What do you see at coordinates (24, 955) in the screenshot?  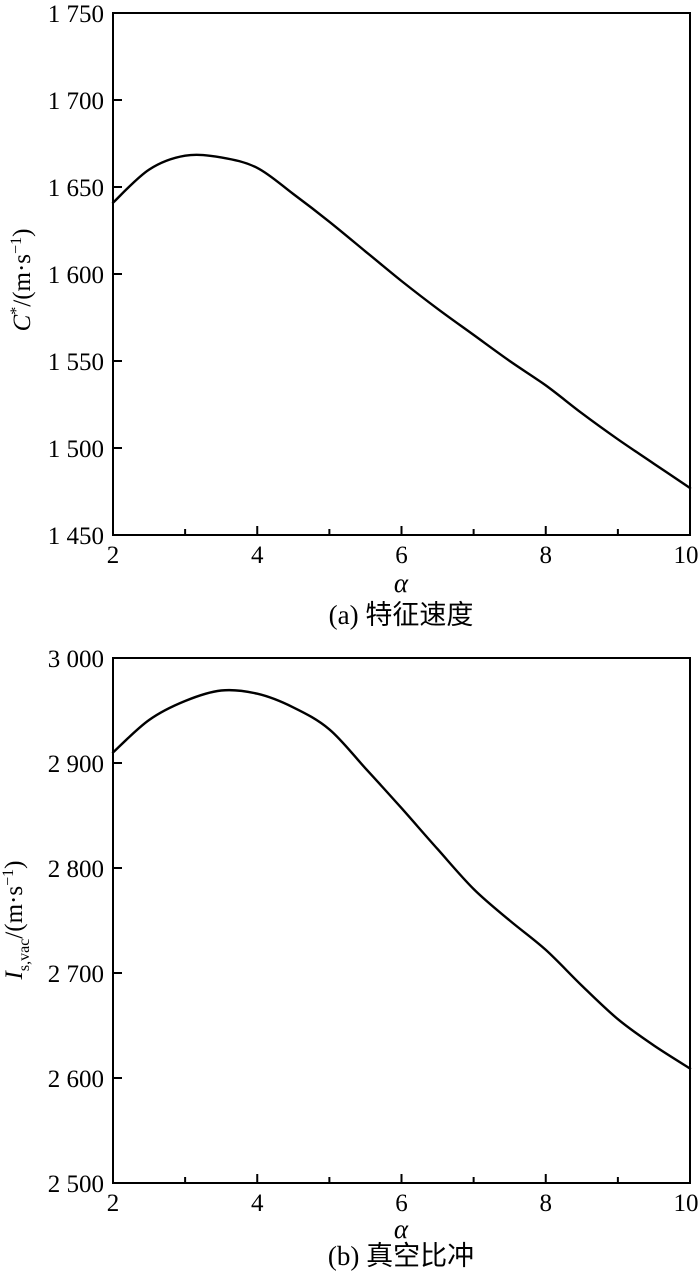 I see `y-axis-subscript-b: s,vac` at bounding box center [24, 955].